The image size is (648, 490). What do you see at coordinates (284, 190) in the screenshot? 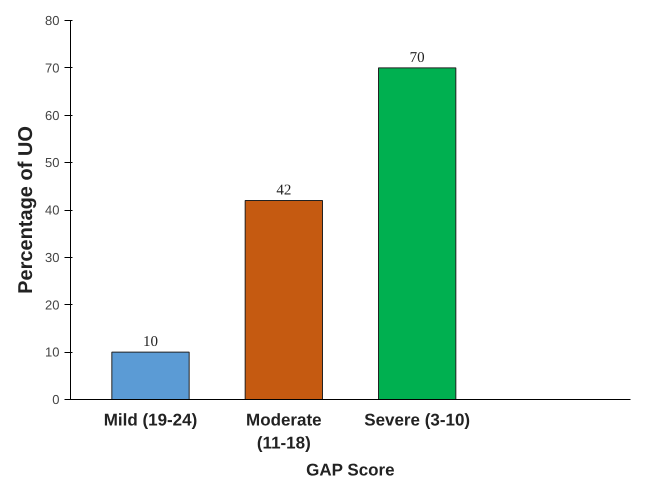
I see `data-label: 42` at bounding box center [284, 190].